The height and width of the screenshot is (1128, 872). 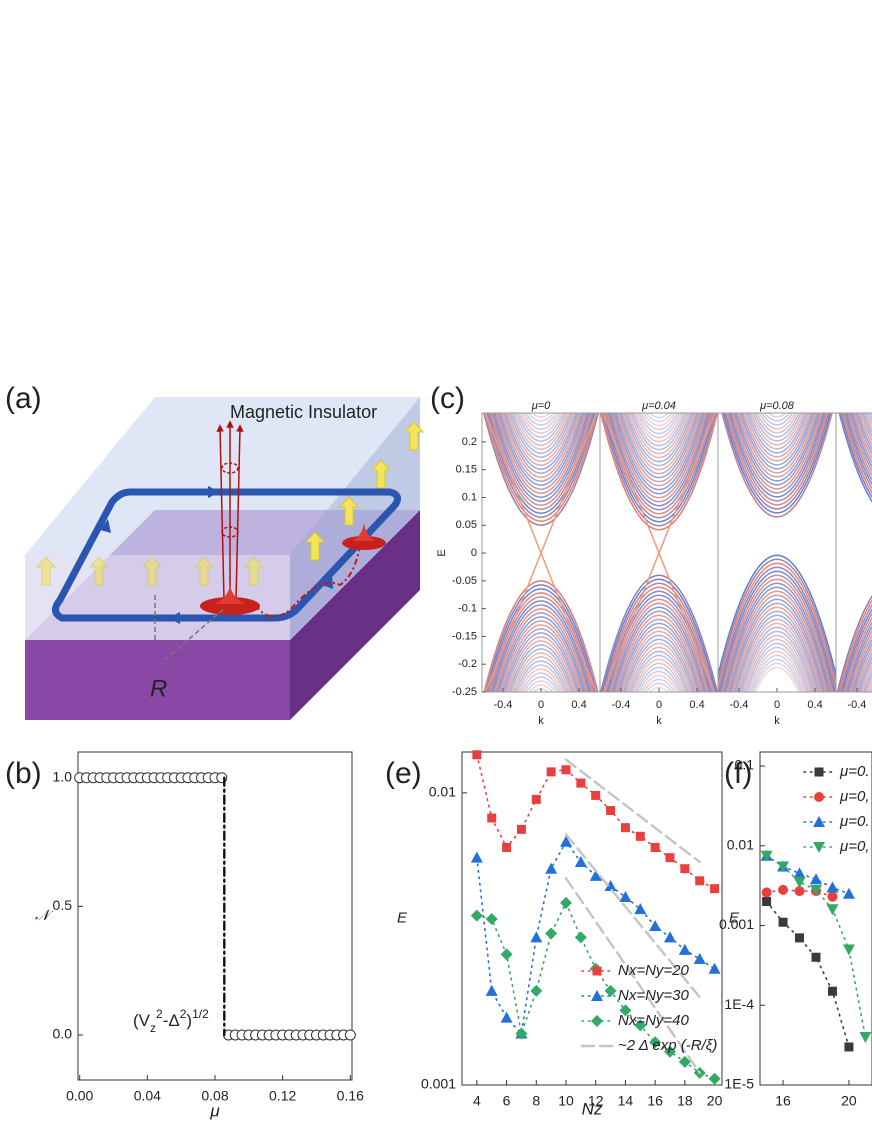 What do you see at coordinates (541, 721) in the screenshot?
I see `x-axis-label: k` at bounding box center [541, 721].